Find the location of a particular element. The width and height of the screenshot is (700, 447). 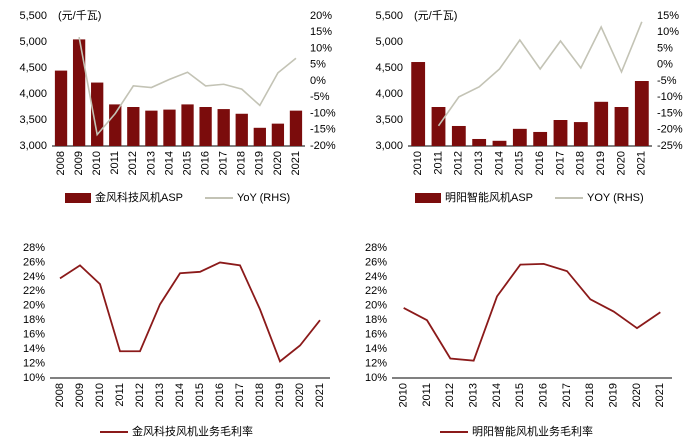

legend-label: 金风科技风机业务毛利率 is located at coordinates (192, 431).